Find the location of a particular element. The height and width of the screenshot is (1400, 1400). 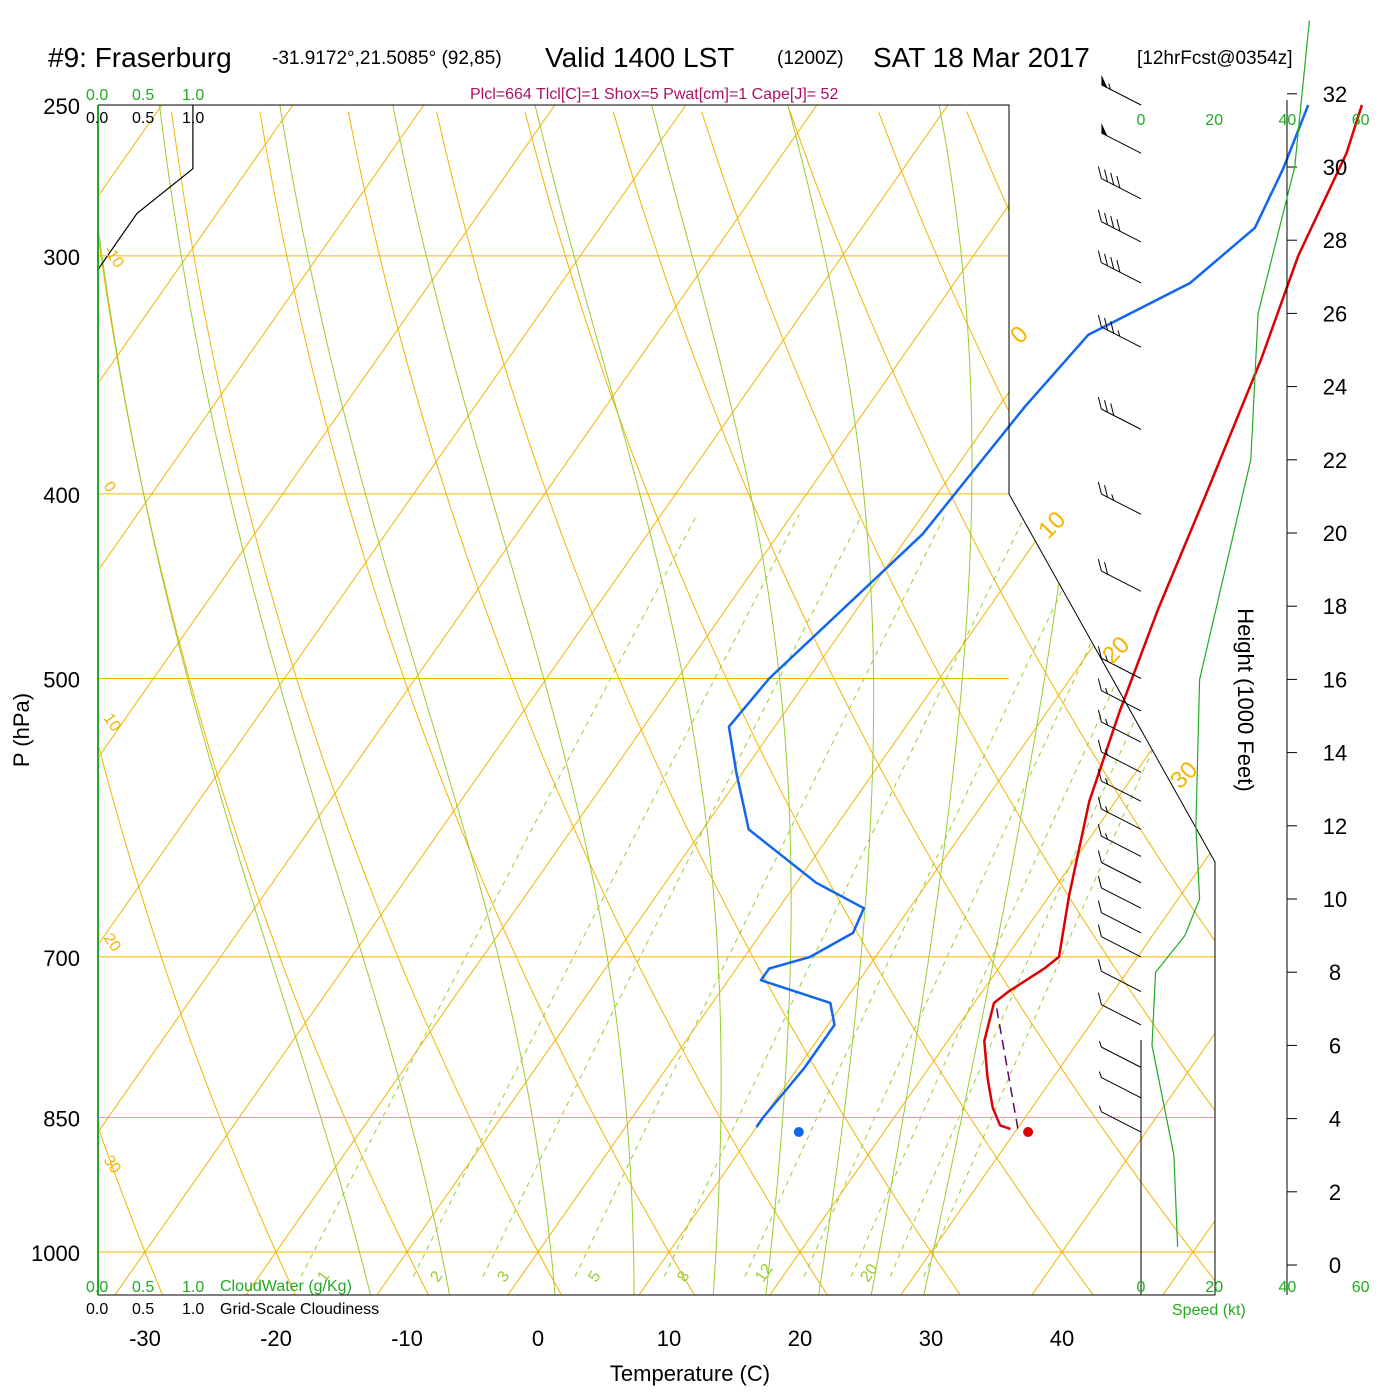

speed-line is located at coordinates (1230, 633).